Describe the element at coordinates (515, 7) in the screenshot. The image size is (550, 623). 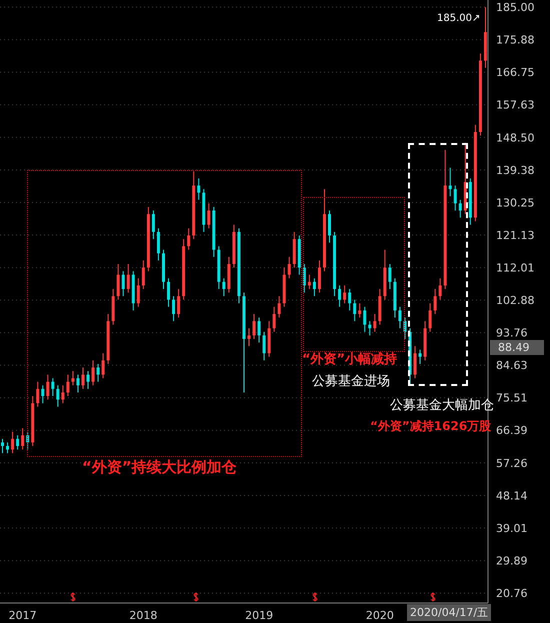
I see `y-tick-label: 185.00` at that location.